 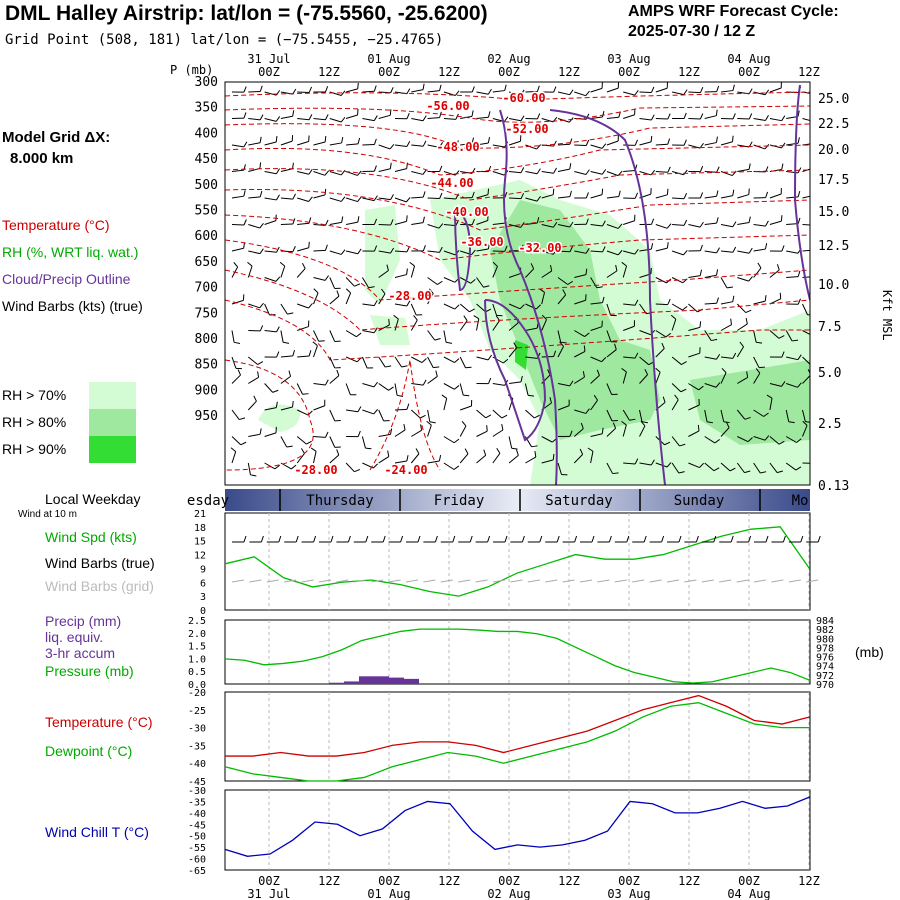 What do you see at coordinates (663, 539) in the screenshot?
I see `barb-true-flag` at bounding box center [663, 539].